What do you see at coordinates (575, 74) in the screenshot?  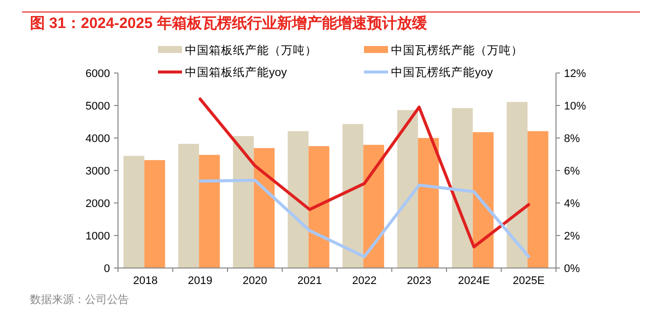 I see `y2-tick-label: 12%` at bounding box center [575, 74].